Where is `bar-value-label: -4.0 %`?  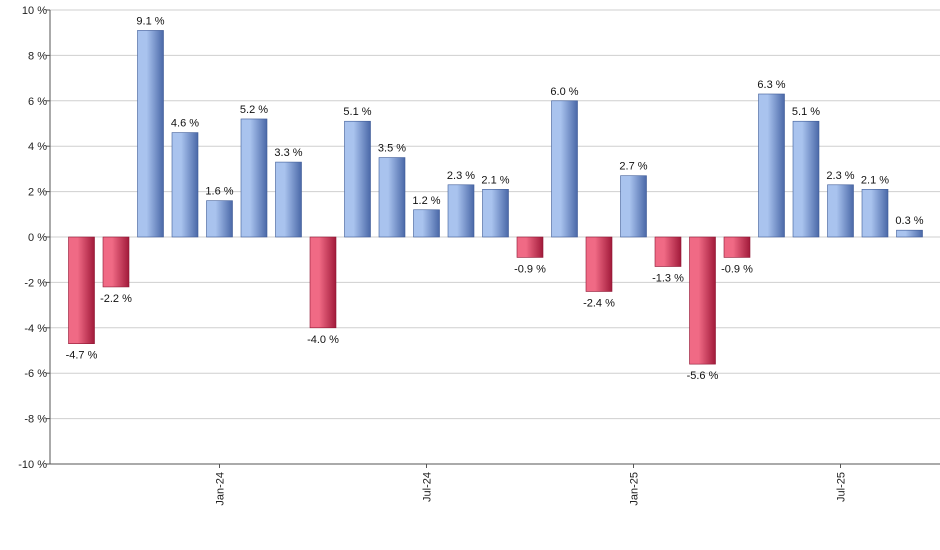 bar-value-label: -4.0 % is located at coordinates (323, 340).